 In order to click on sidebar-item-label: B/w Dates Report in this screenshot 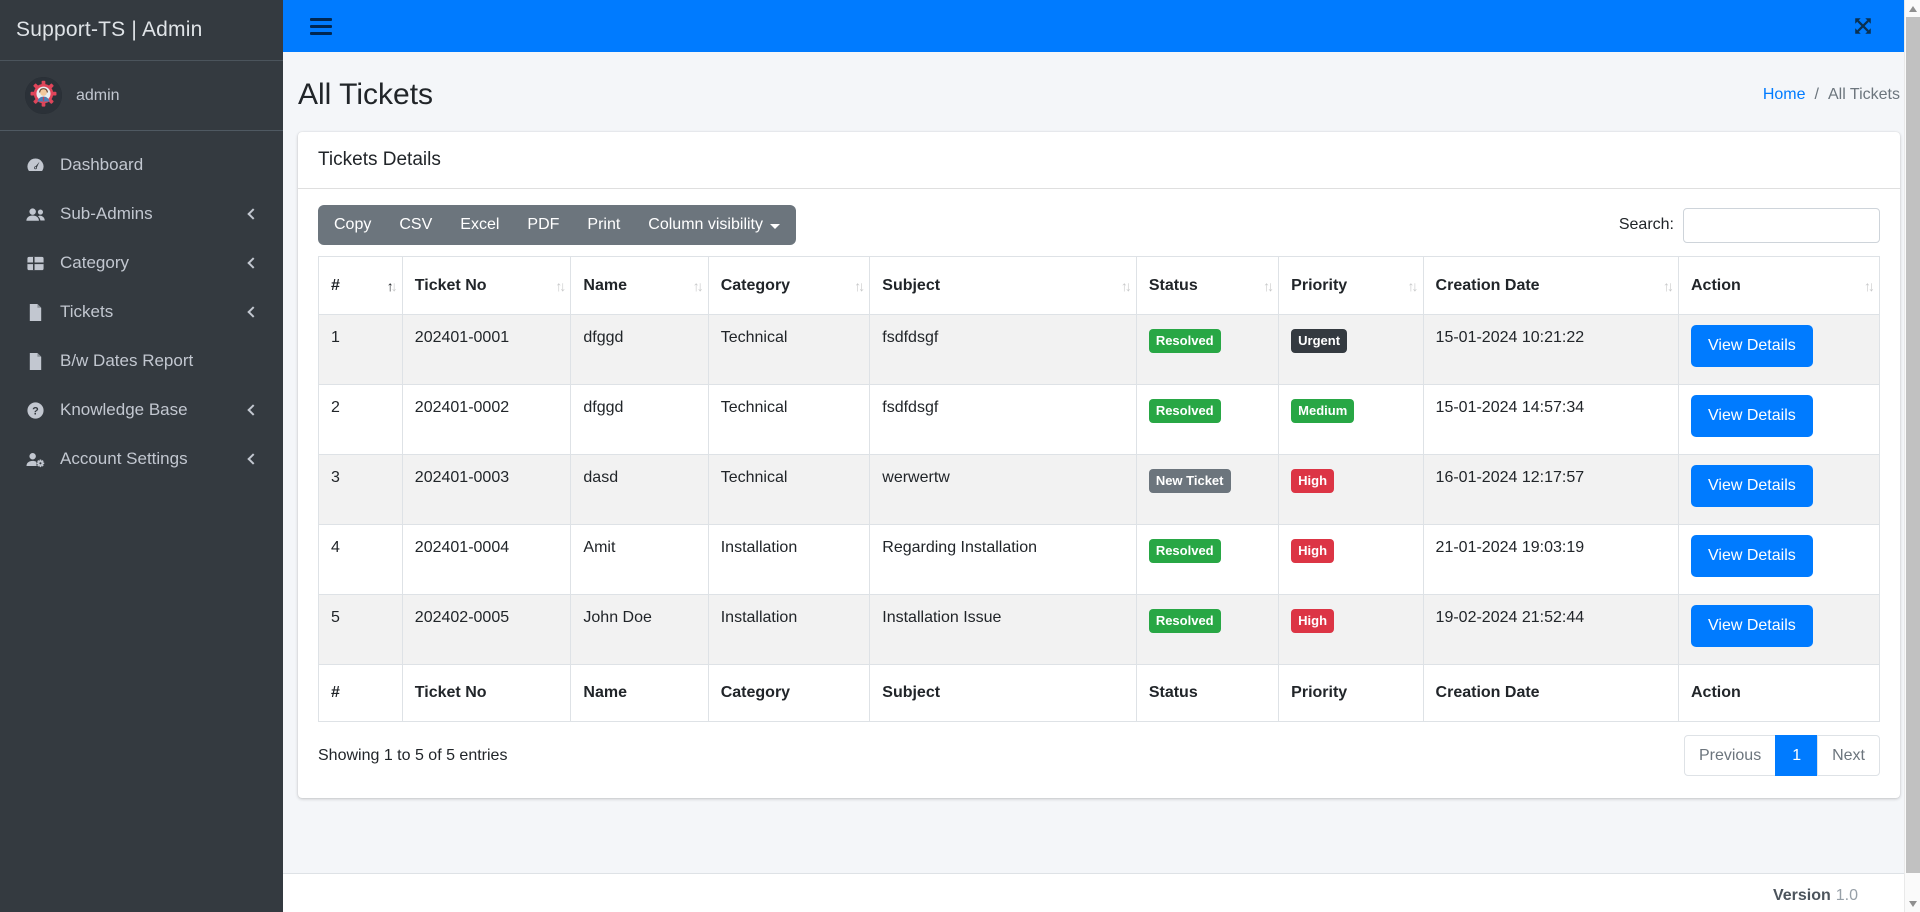, I will do `click(127, 360)`.